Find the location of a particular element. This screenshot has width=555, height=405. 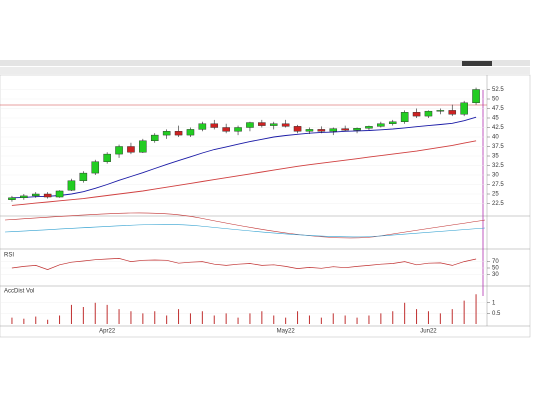

signal-line is located at coordinates (245, 231).